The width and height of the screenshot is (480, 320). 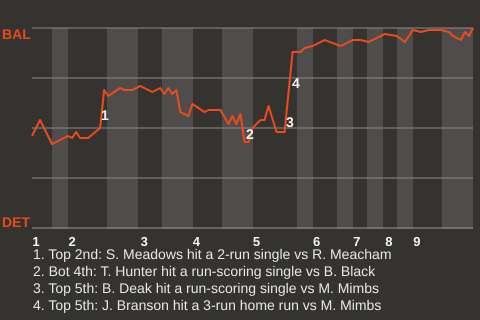 What do you see at coordinates (16, 222) in the screenshot?
I see `text: DET` at bounding box center [16, 222].